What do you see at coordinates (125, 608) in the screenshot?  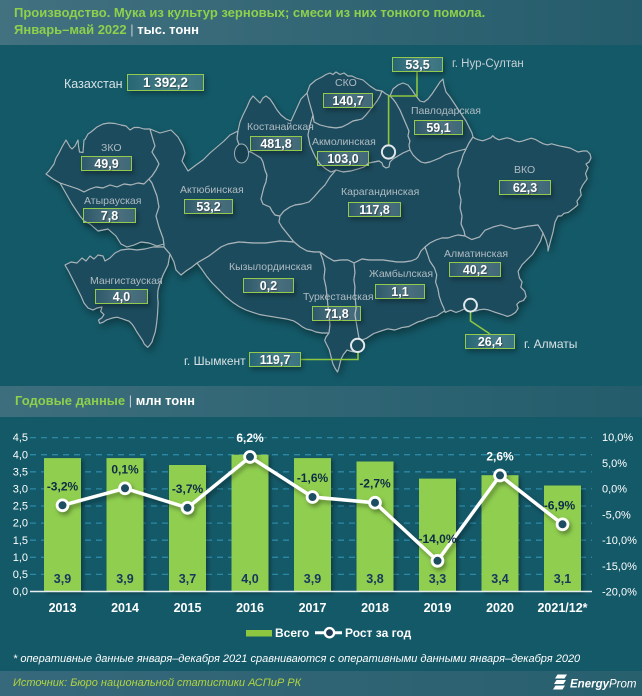 I see `svg-text: 2014` at bounding box center [125, 608].